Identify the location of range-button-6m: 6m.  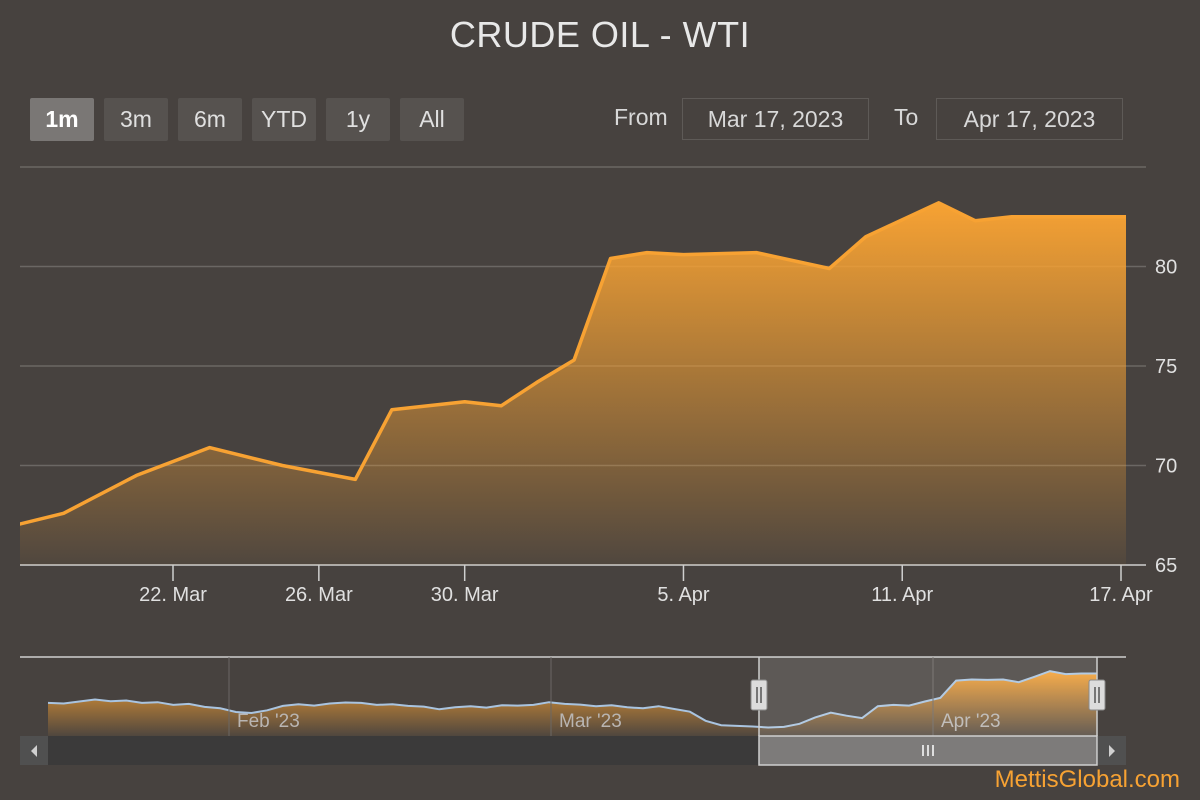
(210, 119).